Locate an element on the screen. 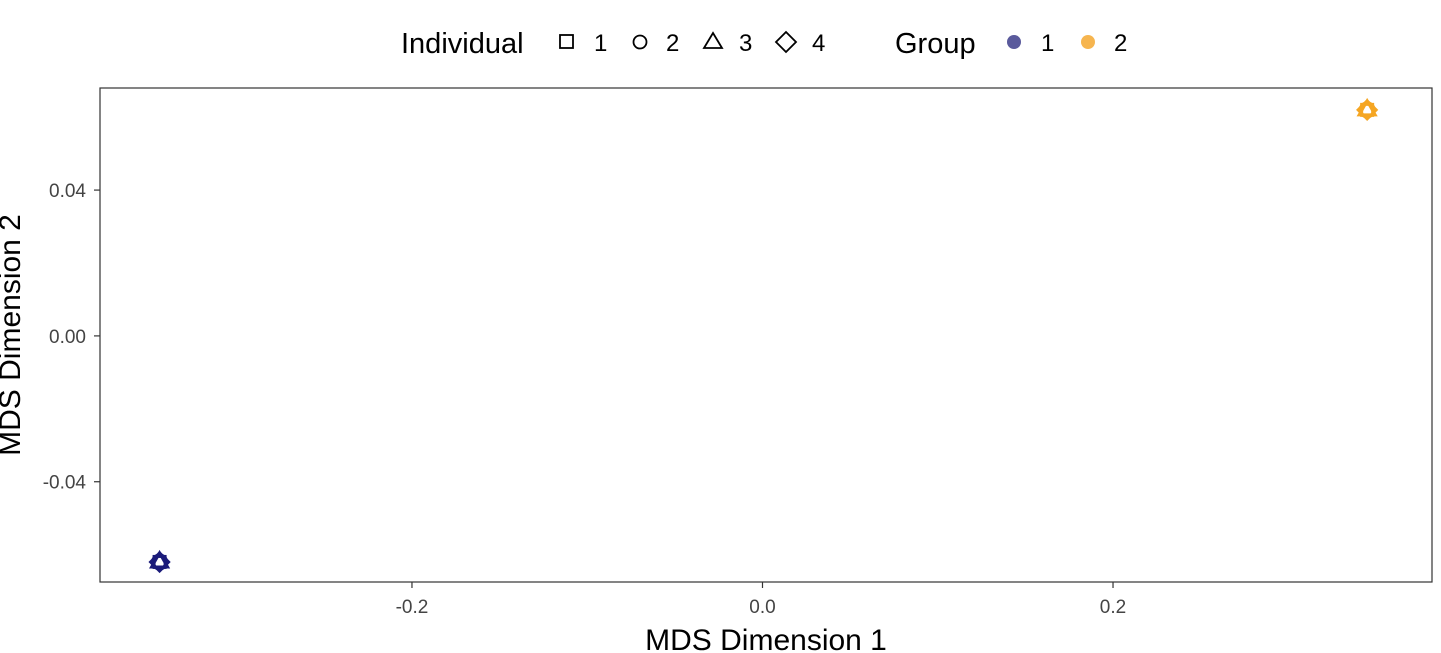 This screenshot has height=653, width=1441. x-axis-title: MDS Dimension 1 is located at coordinates (766, 638).